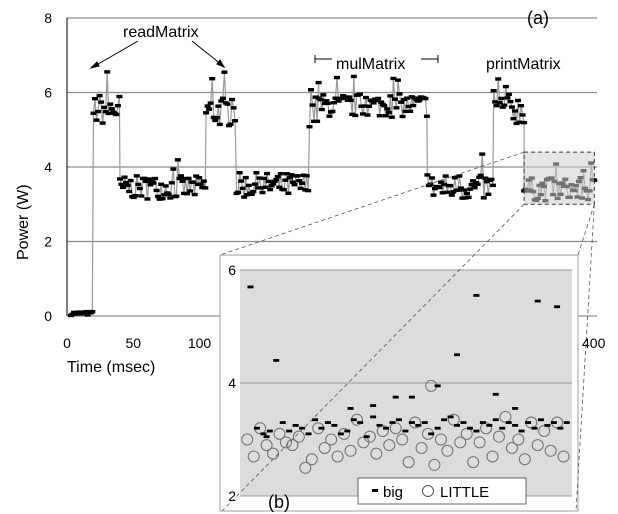 This screenshot has width=618, height=514. Describe the element at coordinates (157, 54) in the screenshot. I see `readmatrix-arrows` at that location.